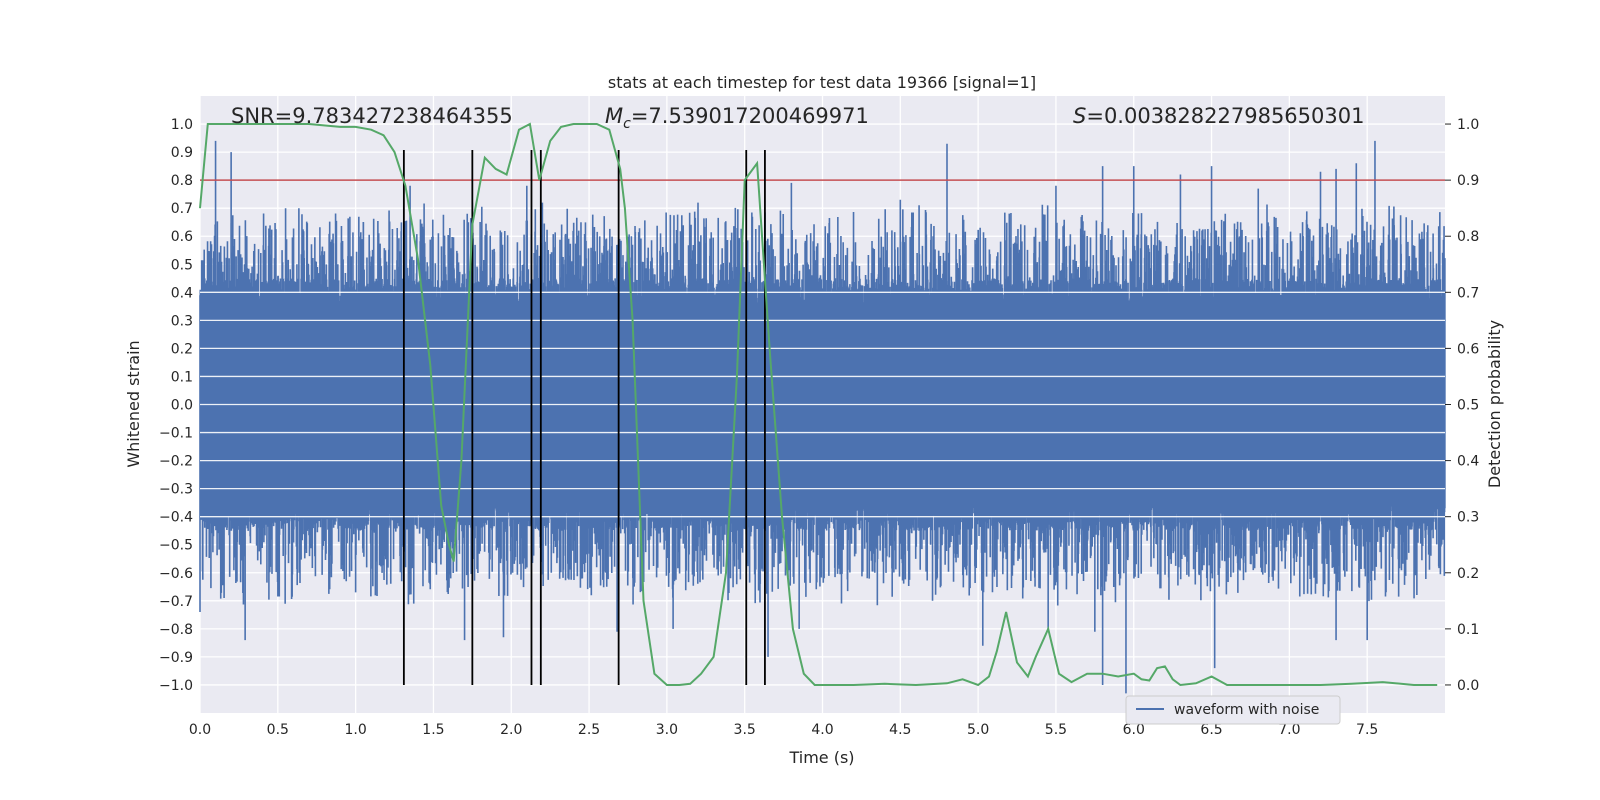 This screenshot has width=1600, height=800. Describe the element at coordinates (667, 730) in the screenshot. I see `x-tick-label: 3.0` at that location.